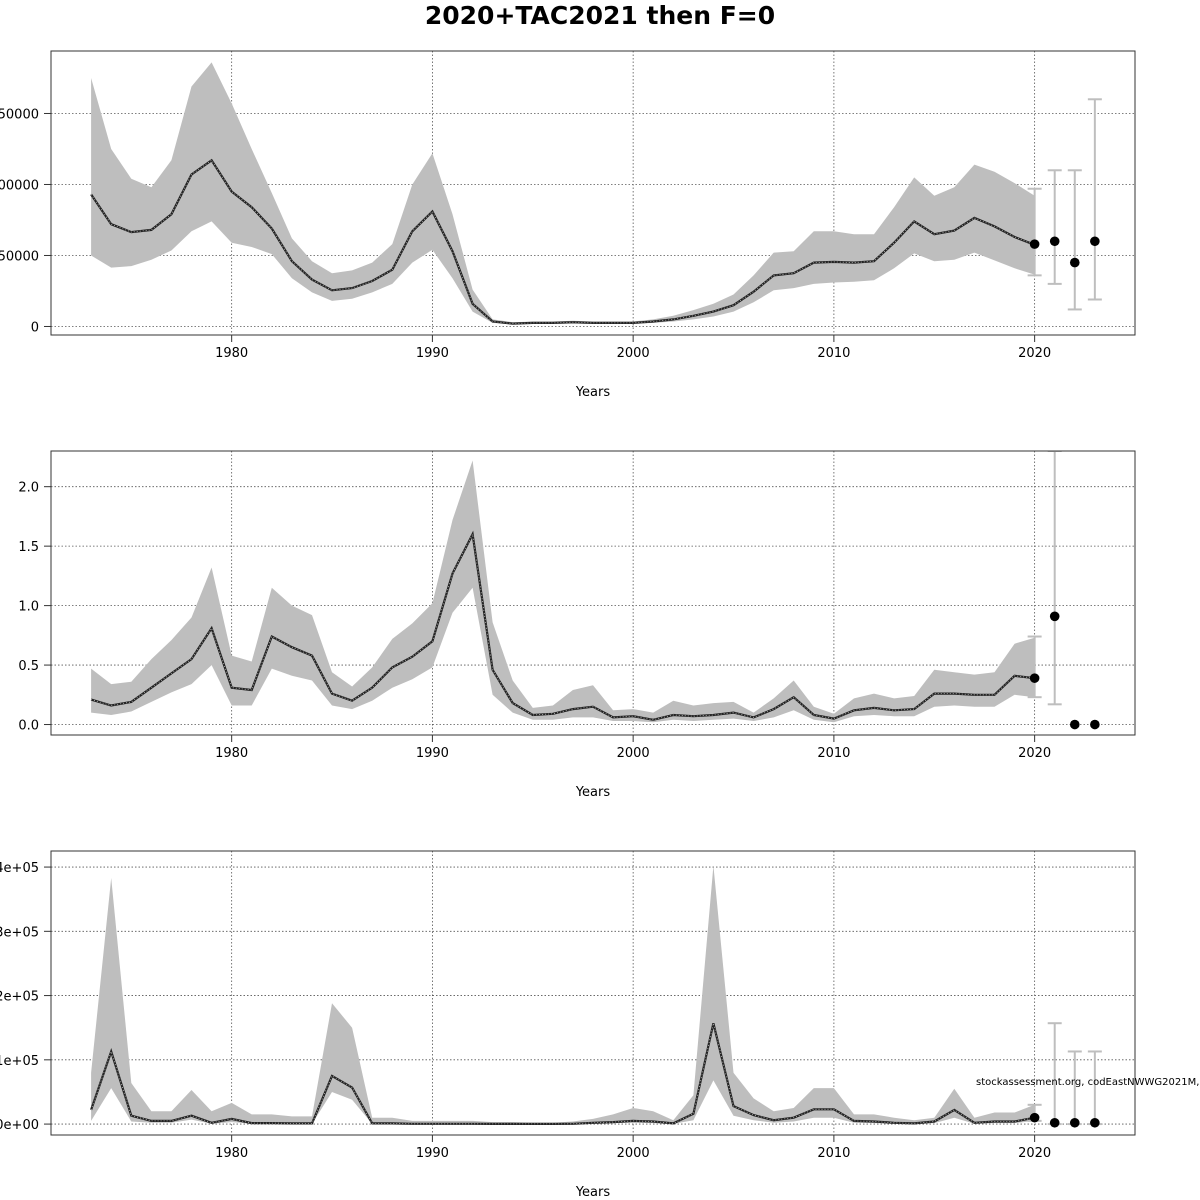 Image resolution: width=1200 pixels, height=1200 pixels. What do you see at coordinates (28, 607) in the screenshot?
I see `y-tick-label: 1.0` at bounding box center [28, 607].